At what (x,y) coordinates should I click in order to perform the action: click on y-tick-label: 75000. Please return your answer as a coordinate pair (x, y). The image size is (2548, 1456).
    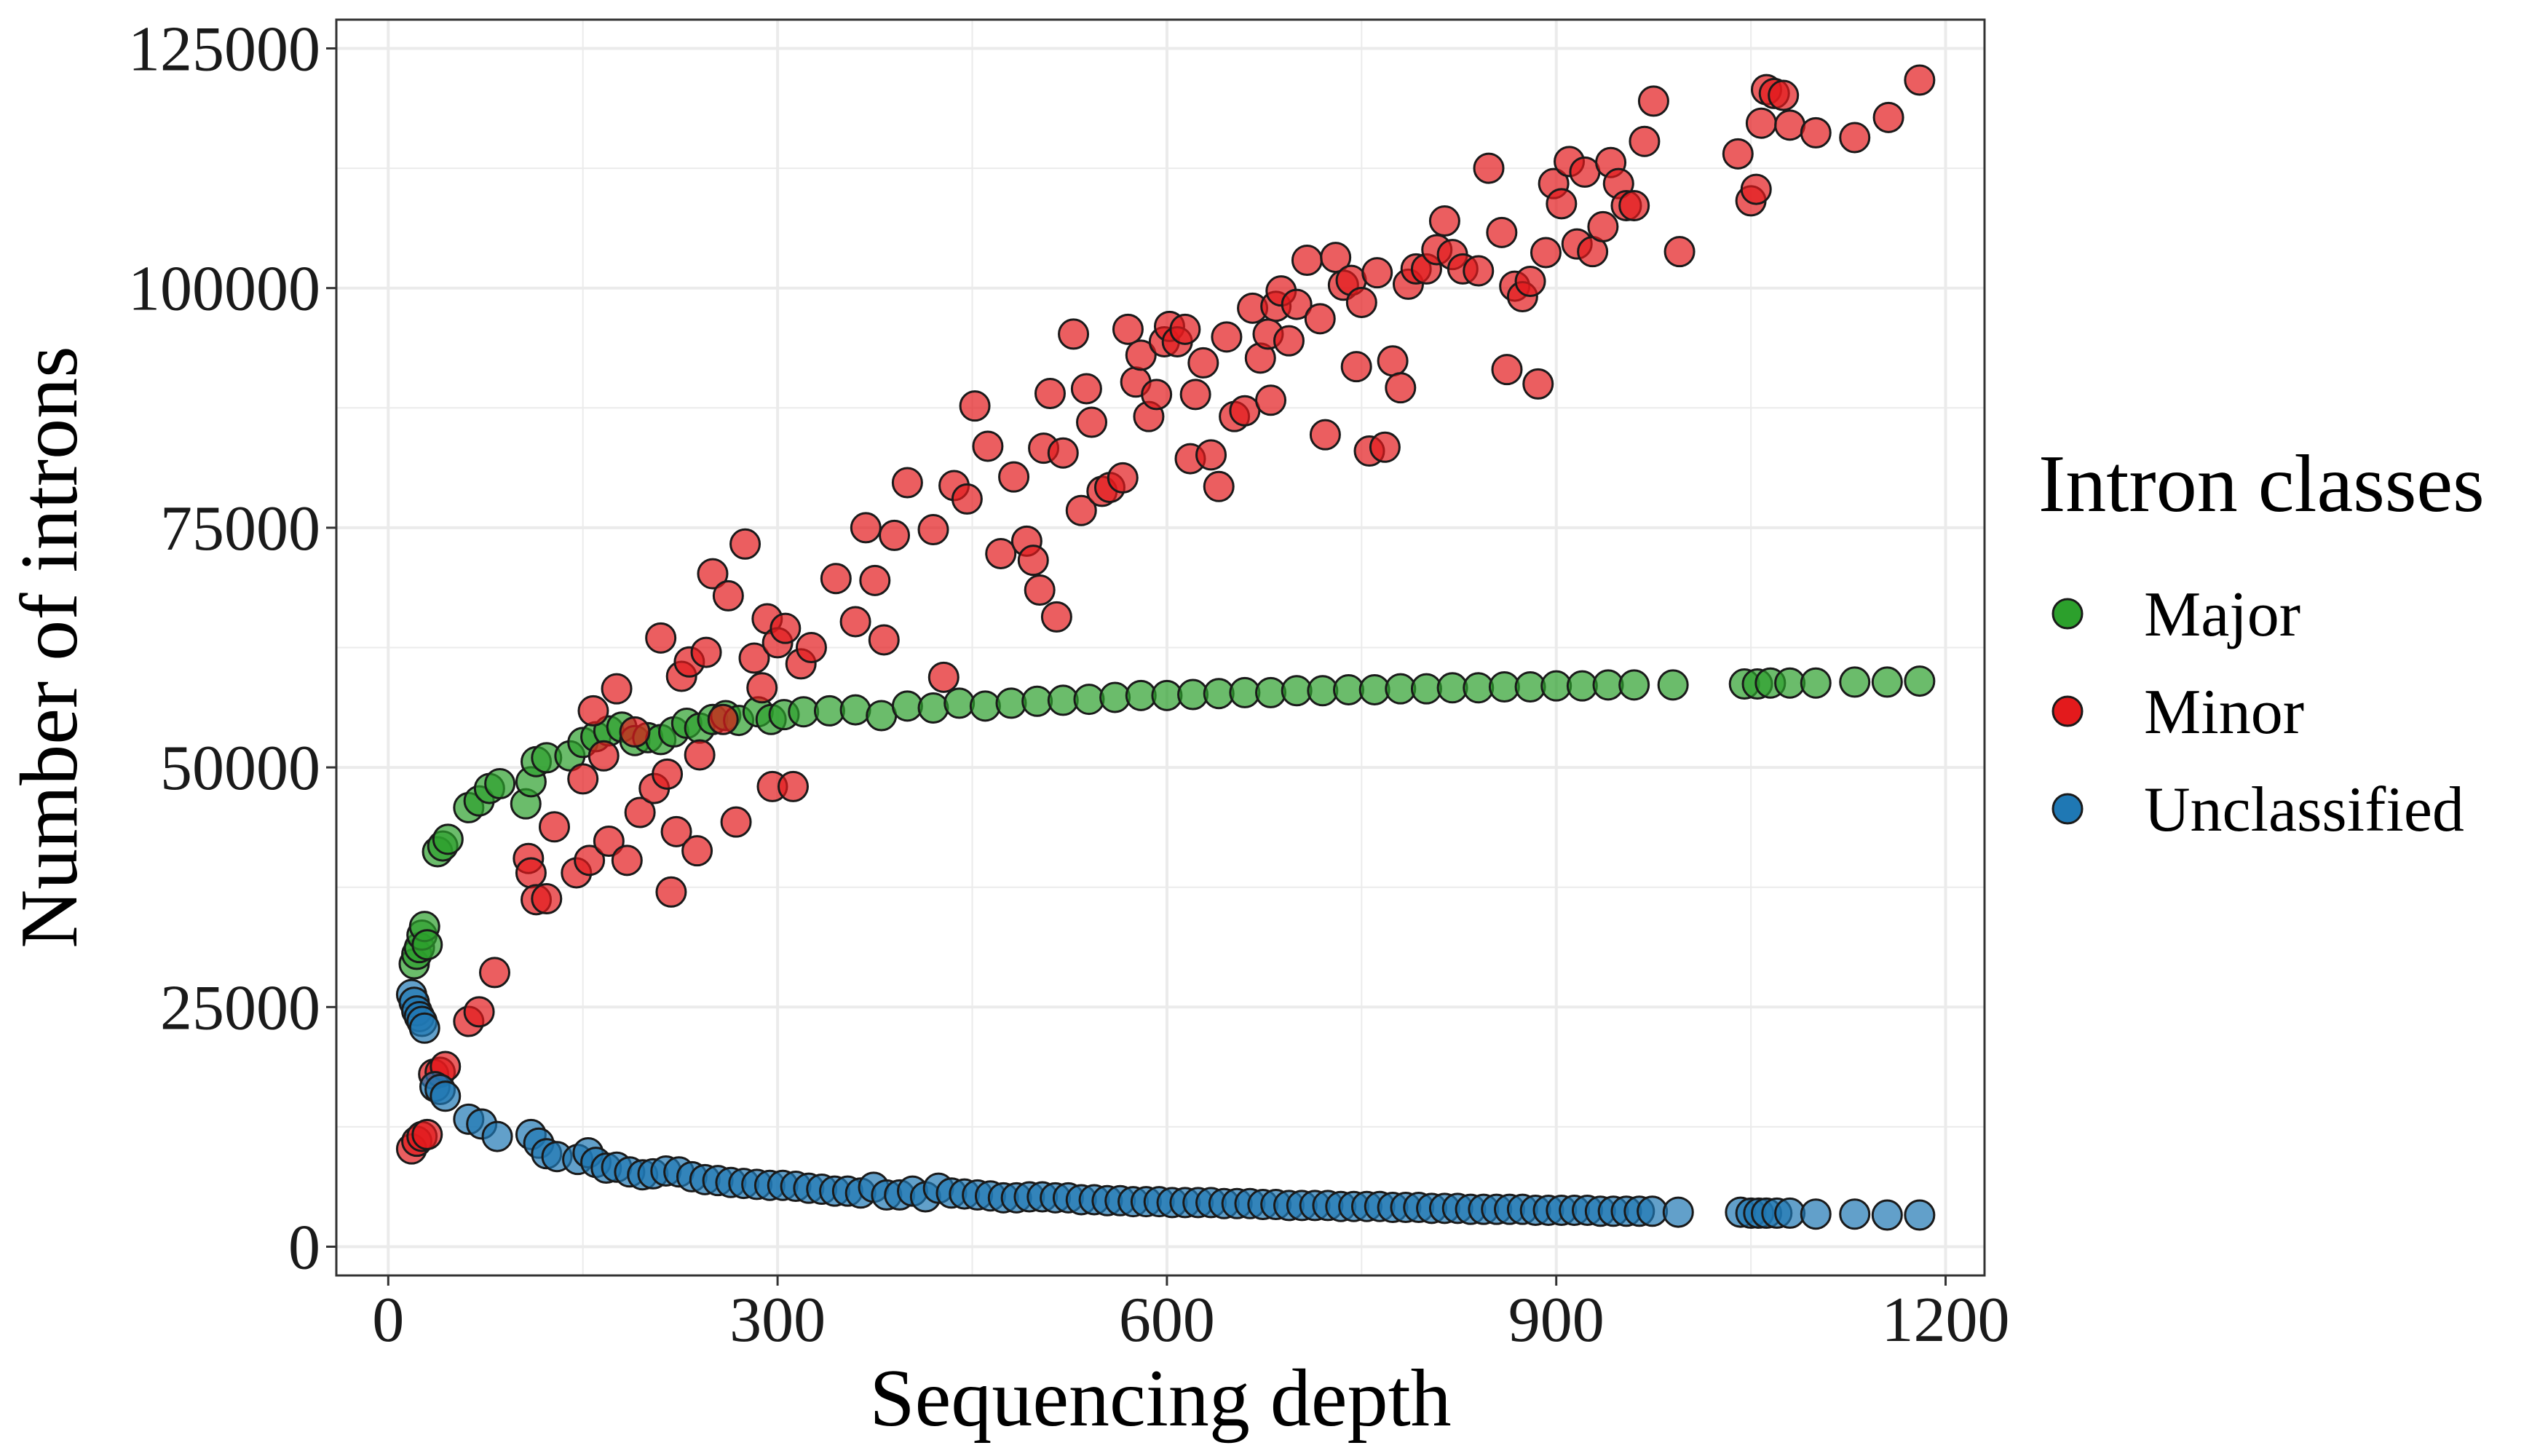
    Looking at the image, I should click on (240, 529).